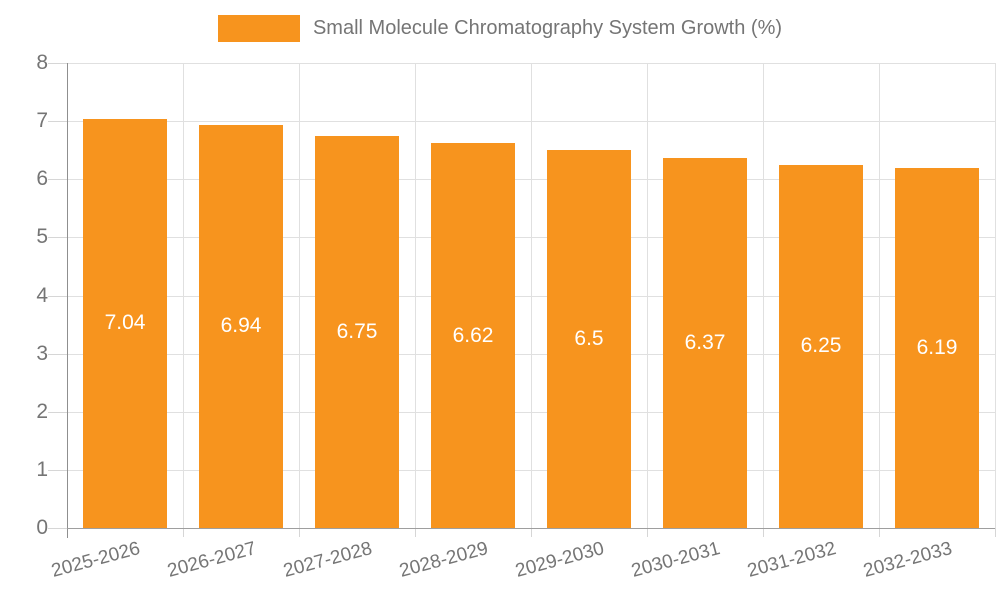 The width and height of the screenshot is (1000, 600). I want to click on y-tick-label: 0, so click(42, 527).